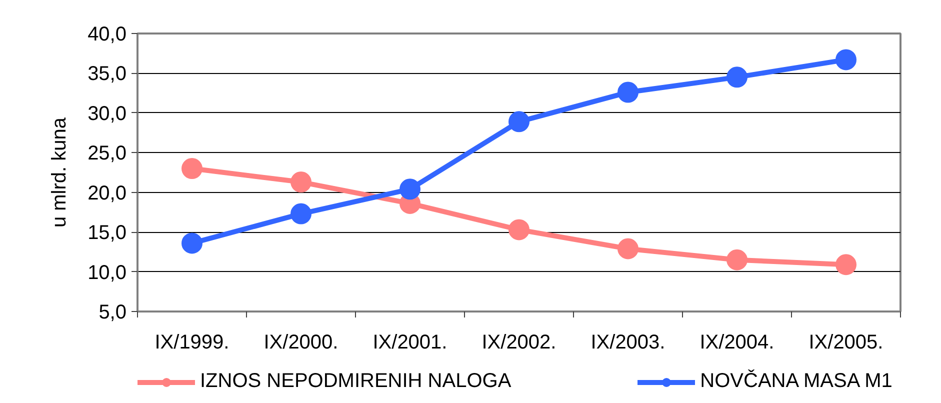 This screenshot has width=941, height=403. Describe the element at coordinates (301, 343) in the screenshot. I see `x-tick-label: IX/2000.` at that location.